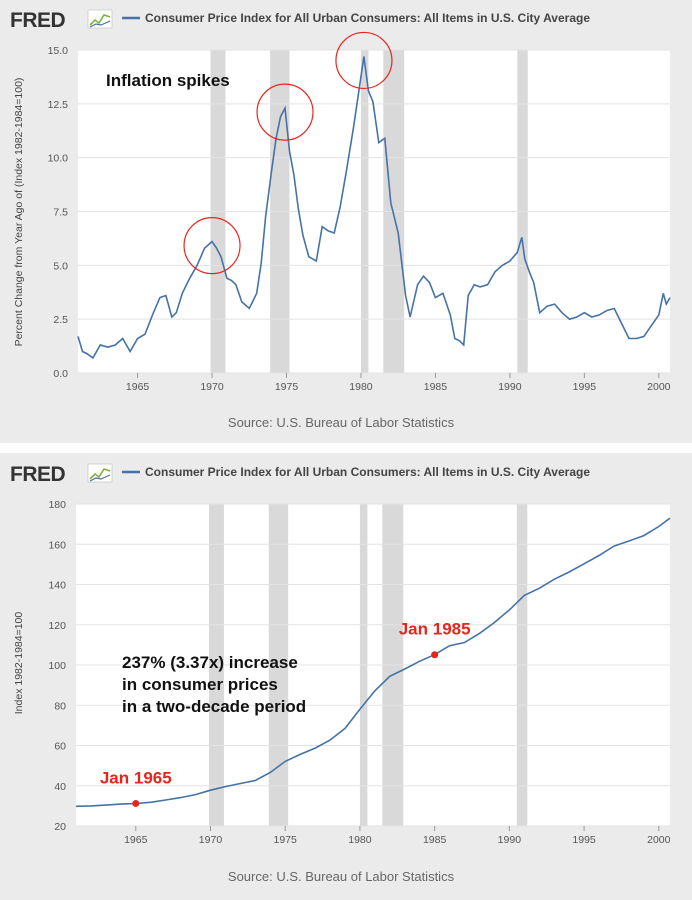 This screenshot has width=692, height=900. What do you see at coordinates (58, 51) in the screenshot?
I see `y-tick-label: 15.0` at bounding box center [58, 51].